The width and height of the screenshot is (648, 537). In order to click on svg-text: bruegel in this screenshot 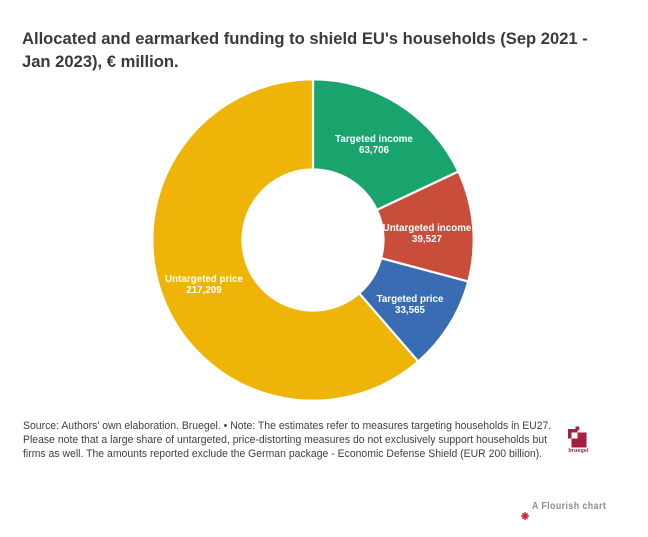, I will do `click(578, 451)`.